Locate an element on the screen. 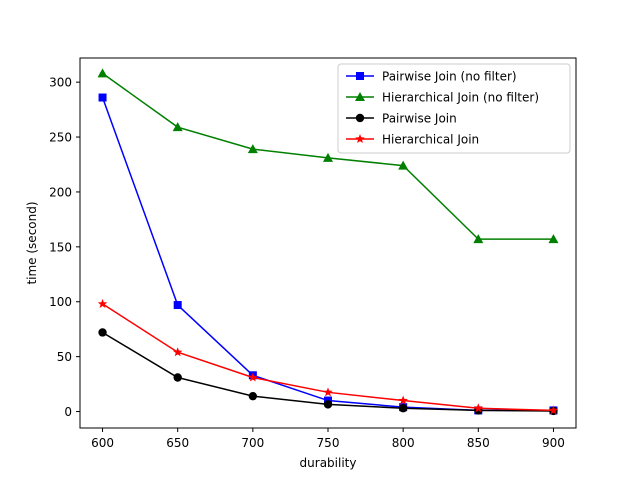 This screenshot has height=480, width=640. x-axis: 600 650 700 750 800 850 900 is located at coordinates (328, 439).